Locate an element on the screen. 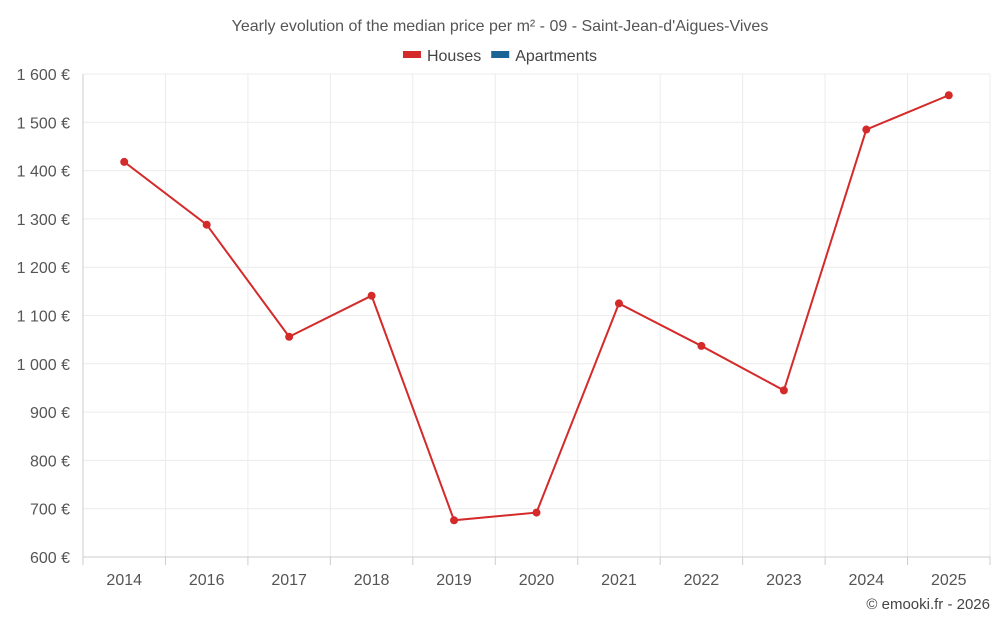 The image size is (1000, 625). data-point-houses-2019 is located at coordinates (454, 520).